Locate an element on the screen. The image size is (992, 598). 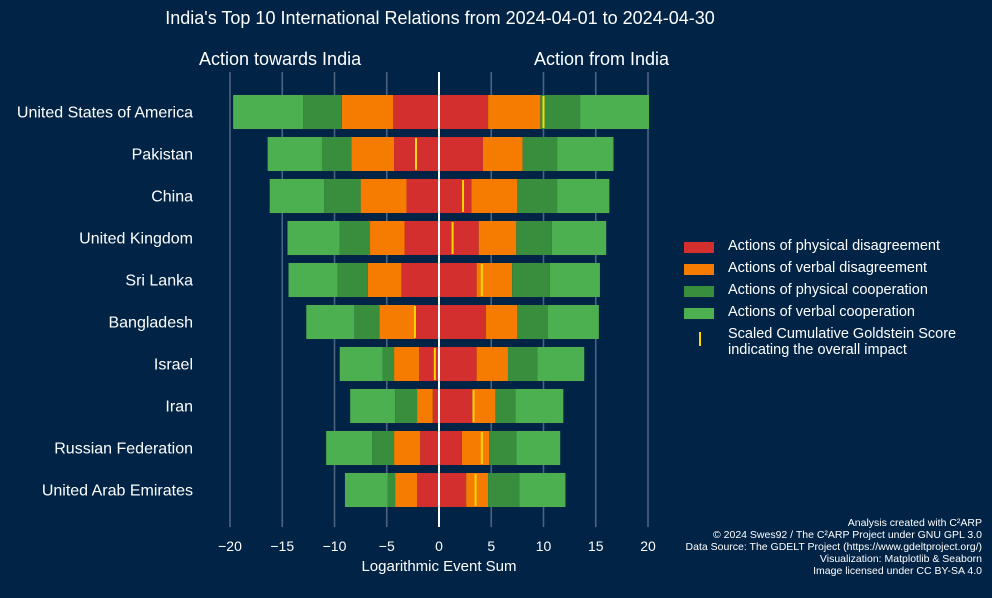
category-label: United States of America is located at coordinates (105, 113).